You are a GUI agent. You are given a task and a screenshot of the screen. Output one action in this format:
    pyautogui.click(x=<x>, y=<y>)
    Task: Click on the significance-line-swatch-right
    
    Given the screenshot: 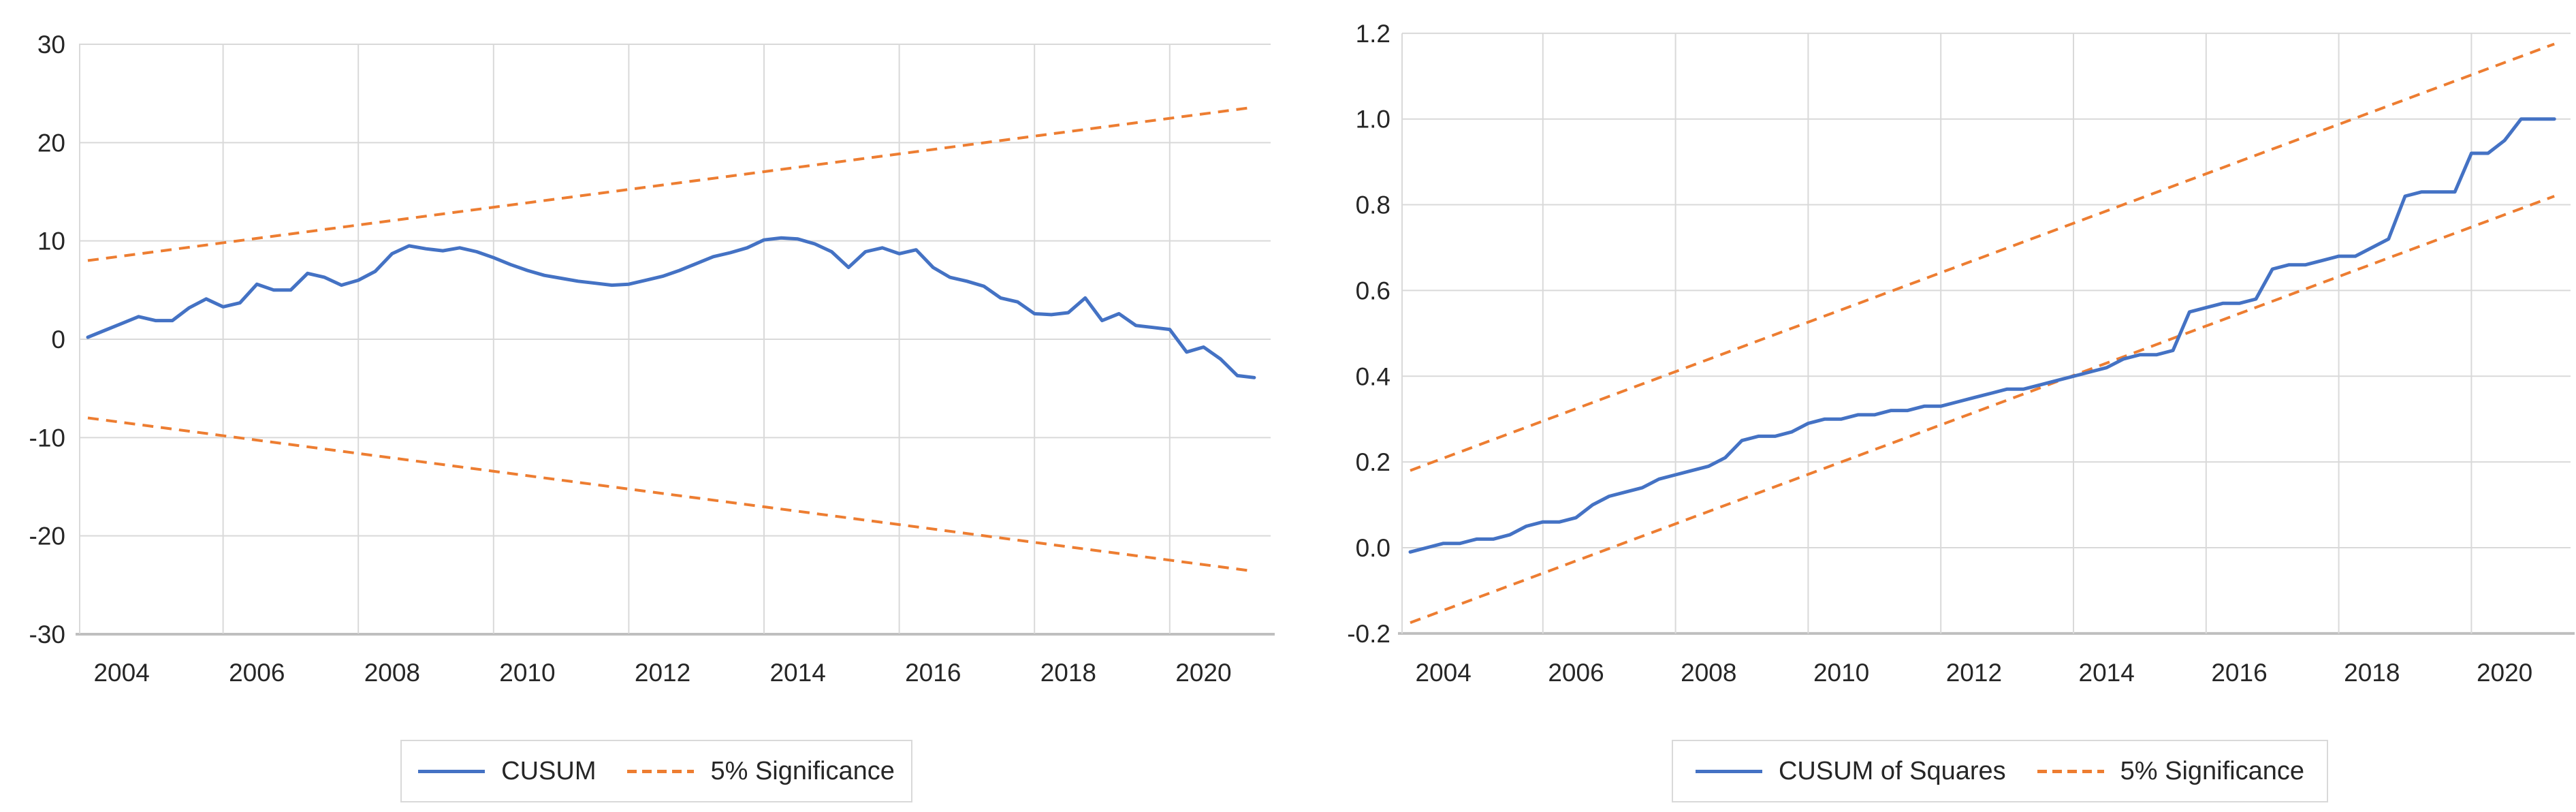 What is the action you would take?
    pyautogui.click(x=2070, y=771)
    